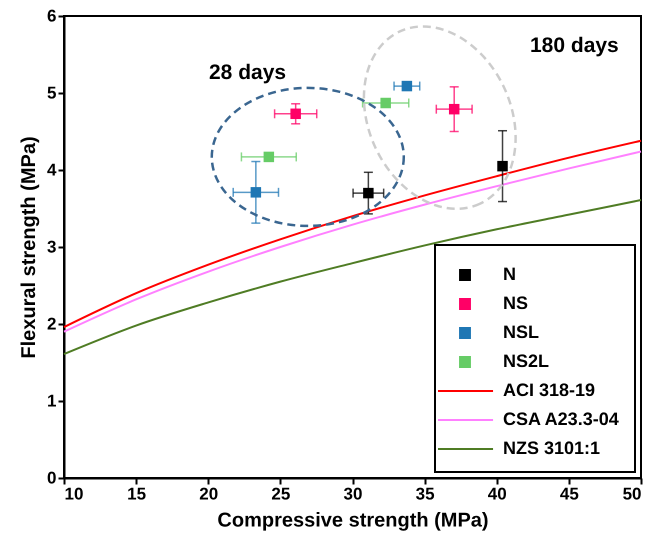 The image size is (652, 547). Describe the element at coordinates (136, 494) in the screenshot. I see `x-tick-label: 15` at that location.